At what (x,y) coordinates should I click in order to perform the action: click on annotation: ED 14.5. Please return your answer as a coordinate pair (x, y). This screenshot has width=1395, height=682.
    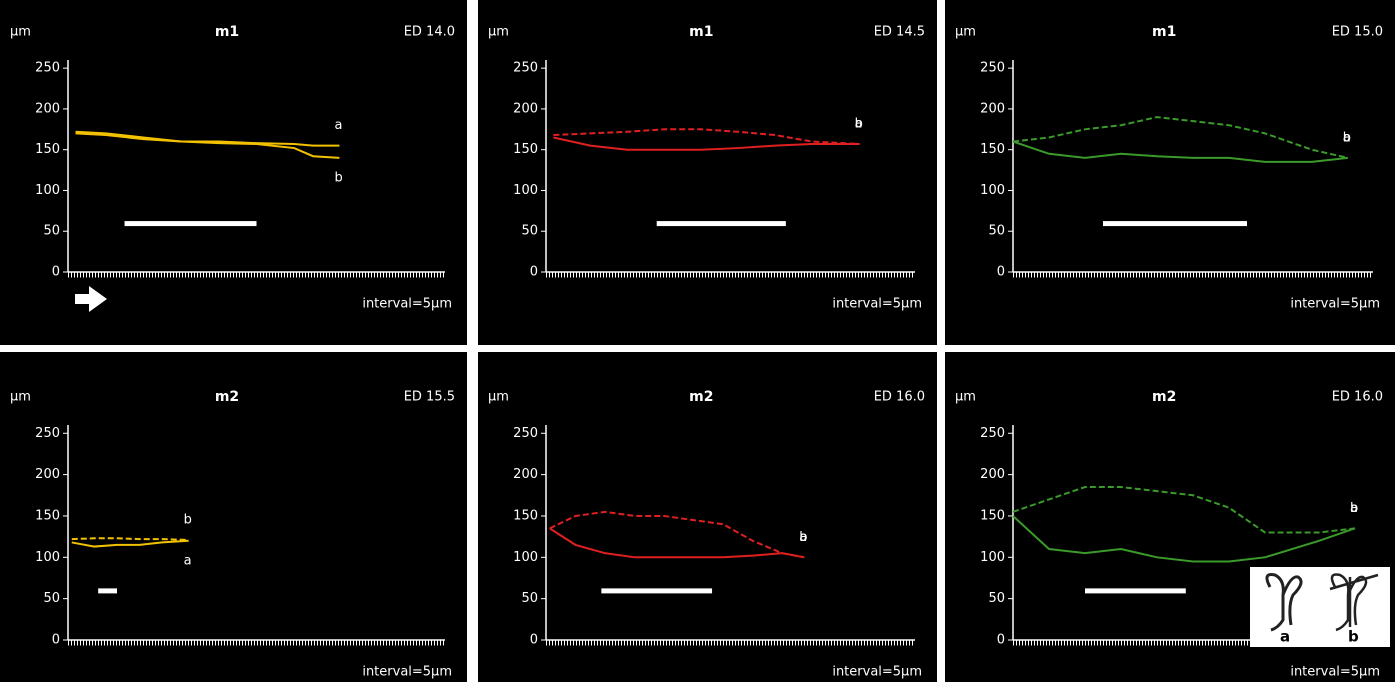
    Looking at the image, I should click on (899, 32).